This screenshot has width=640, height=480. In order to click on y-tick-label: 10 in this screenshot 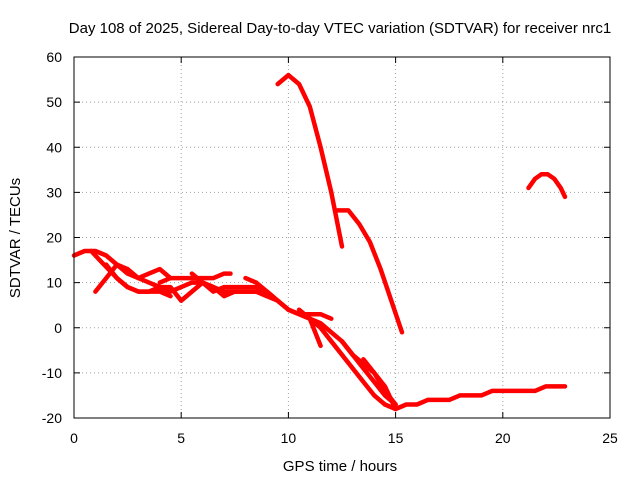, I will do `click(54, 283)`.